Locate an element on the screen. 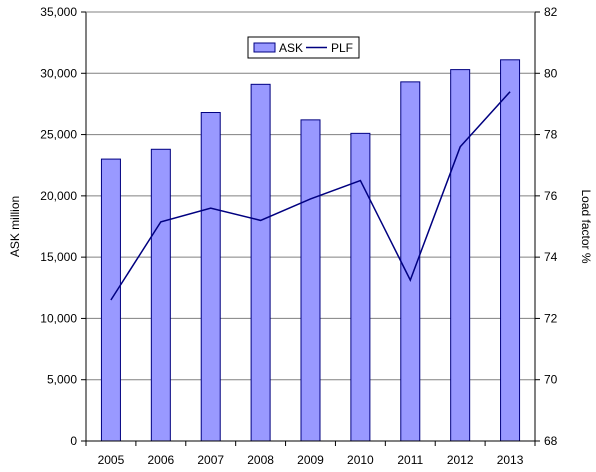 The width and height of the screenshot is (596, 472). left-tick-label: 5,000 is located at coordinates (62, 380).